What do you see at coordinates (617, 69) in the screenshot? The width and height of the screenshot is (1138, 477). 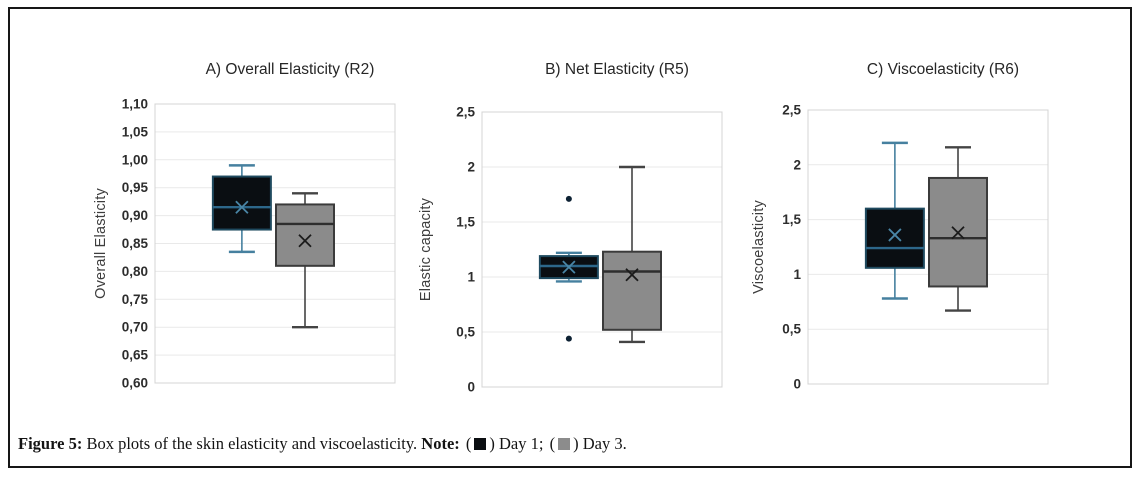 I see `chart-title: B) Net Elasticity (R5)` at bounding box center [617, 69].